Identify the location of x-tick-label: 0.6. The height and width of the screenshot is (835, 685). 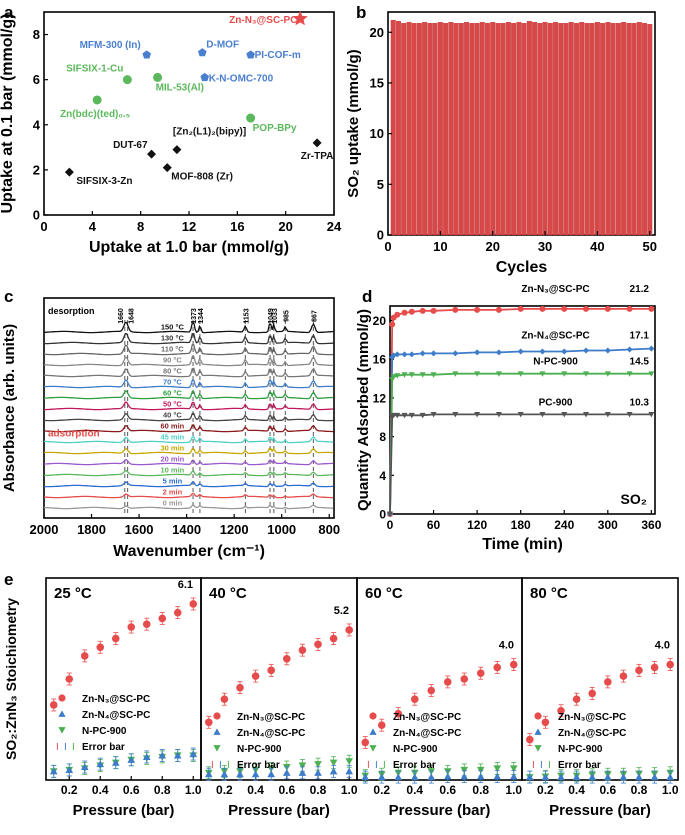
(131, 790).